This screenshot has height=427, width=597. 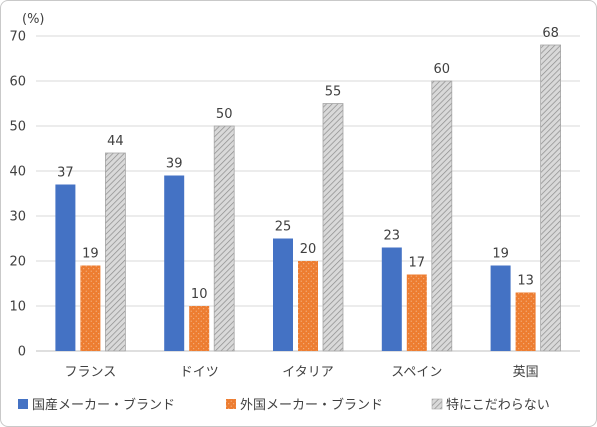 I want to click on y-tick-label: 60, so click(x=17, y=82).